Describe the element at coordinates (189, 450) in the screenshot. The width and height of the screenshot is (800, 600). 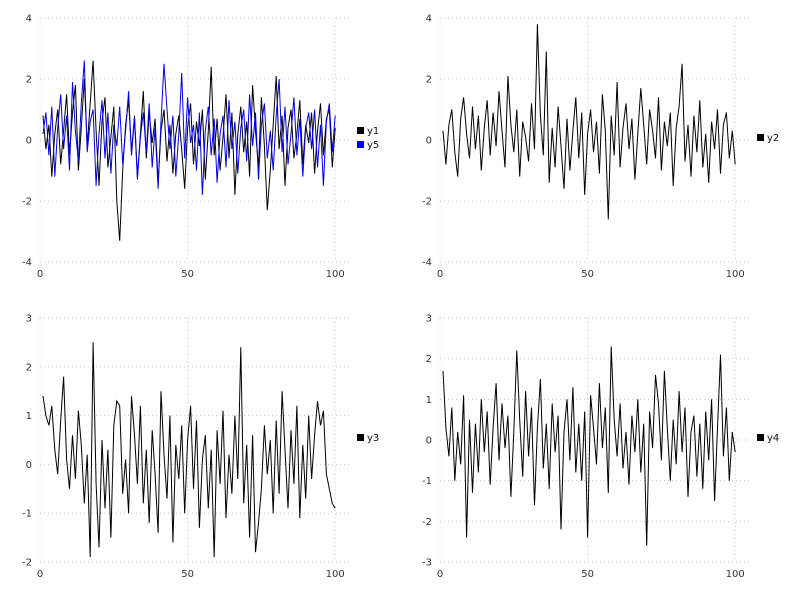
I see `series-line-y3` at that location.